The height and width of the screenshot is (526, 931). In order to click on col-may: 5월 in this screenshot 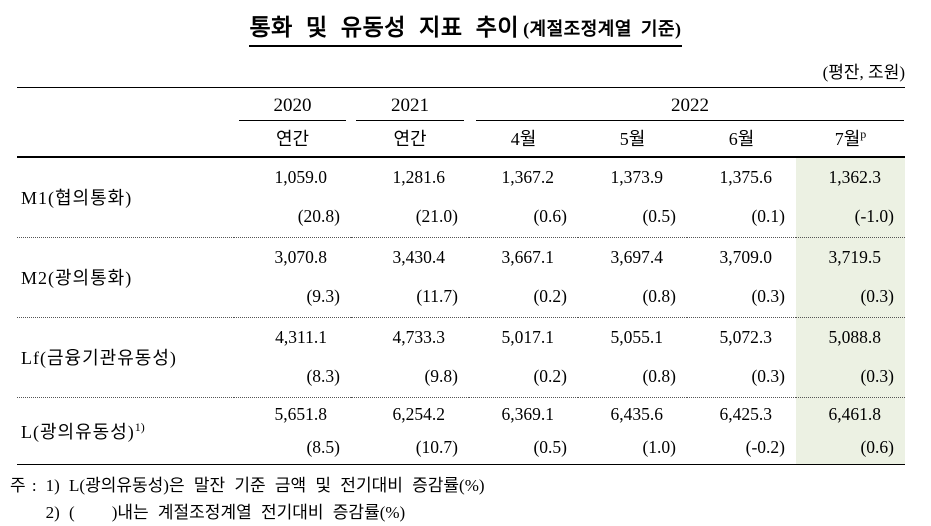, I will do `click(632, 139)`.